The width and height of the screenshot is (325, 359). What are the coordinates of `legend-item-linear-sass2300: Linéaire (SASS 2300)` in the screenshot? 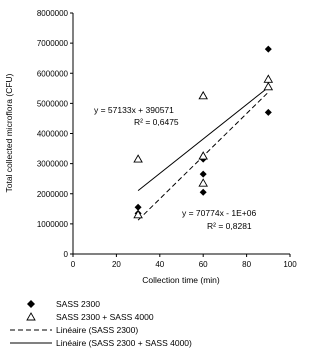 It's located at (74, 330).